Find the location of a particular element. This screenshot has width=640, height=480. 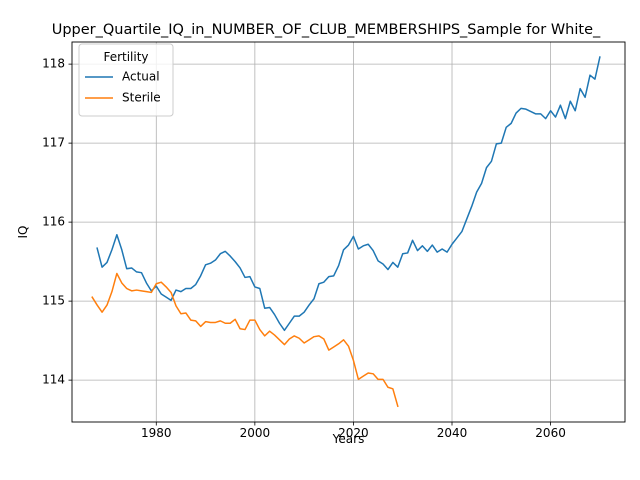

legend-title: Fertility is located at coordinates (125, 57).